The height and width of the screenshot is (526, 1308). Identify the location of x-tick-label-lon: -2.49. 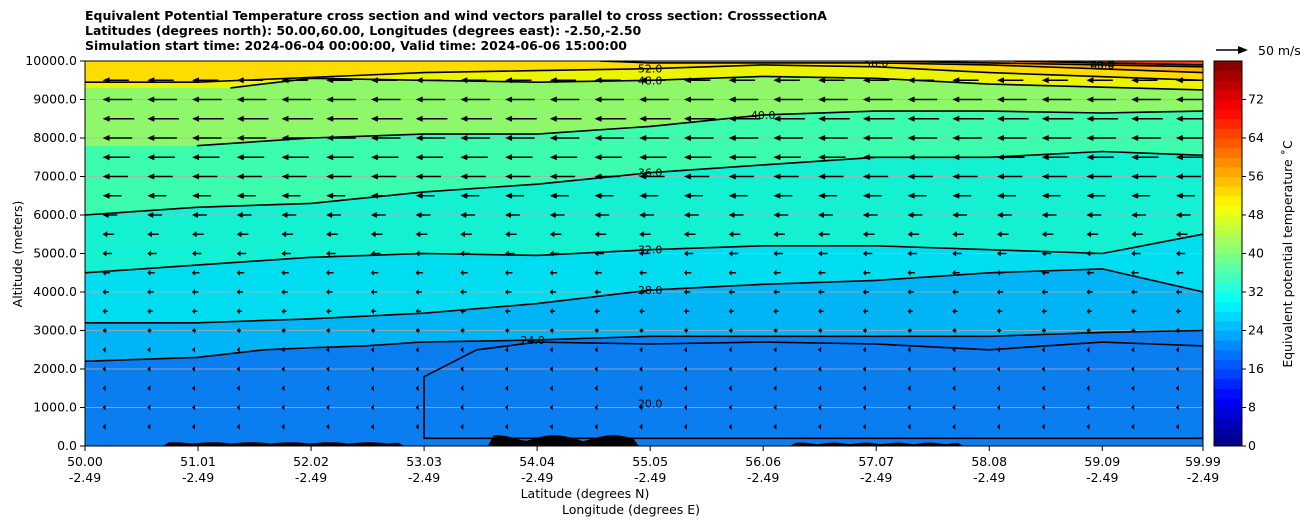
(85, 477).